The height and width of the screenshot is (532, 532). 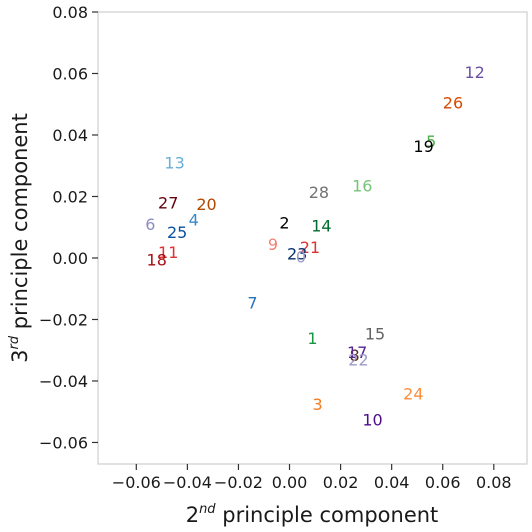 What do you see at coordinates (206, 204) in the screenshot?
I see `point-label-20: 20` at bounding box center [206, 204].